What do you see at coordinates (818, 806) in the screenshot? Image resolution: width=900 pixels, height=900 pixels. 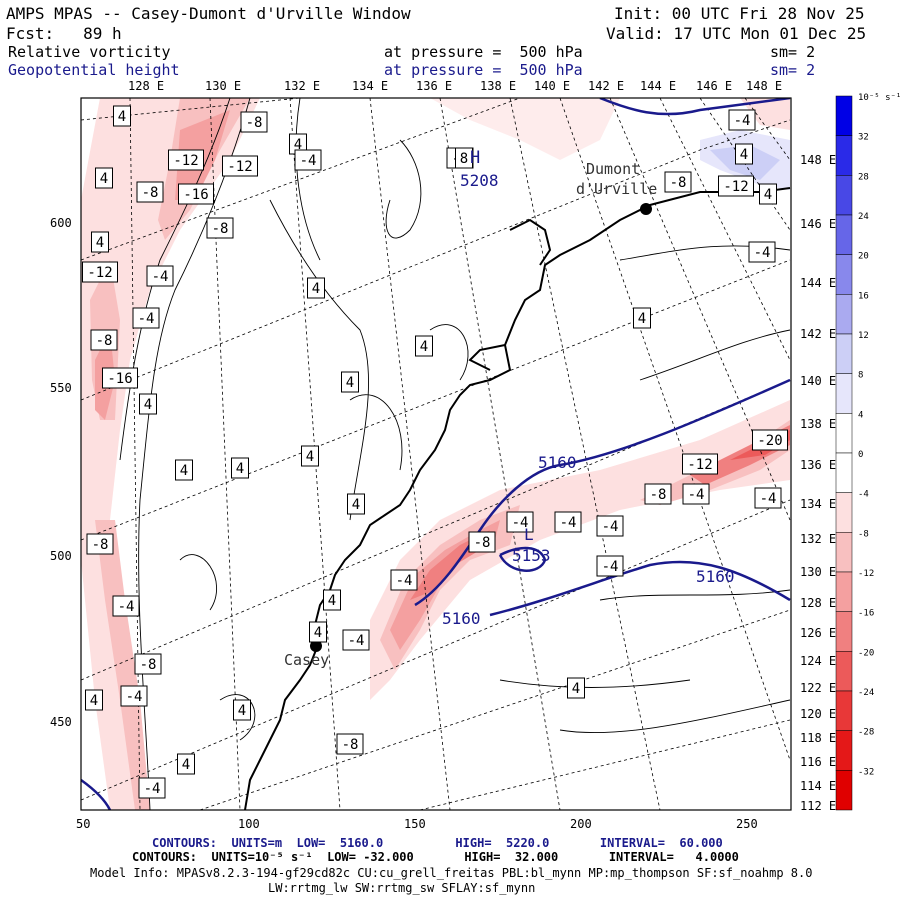 I see `right-lon-label: 112 E` at bounding box center [818, 806].